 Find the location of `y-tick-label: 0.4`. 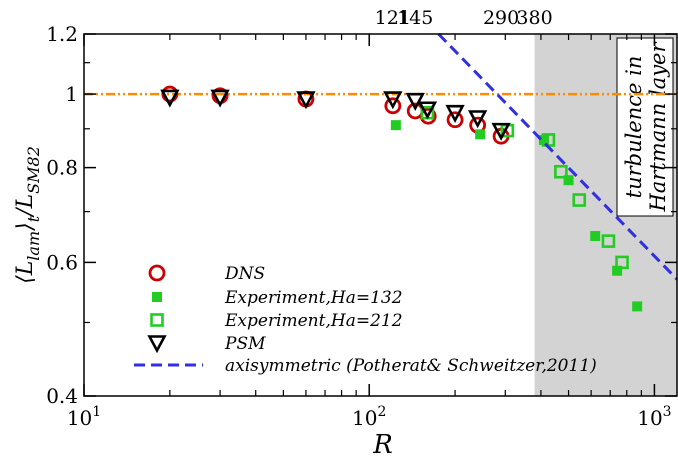

y-tick-label: 0.4 is located at coordinates (62, 396).